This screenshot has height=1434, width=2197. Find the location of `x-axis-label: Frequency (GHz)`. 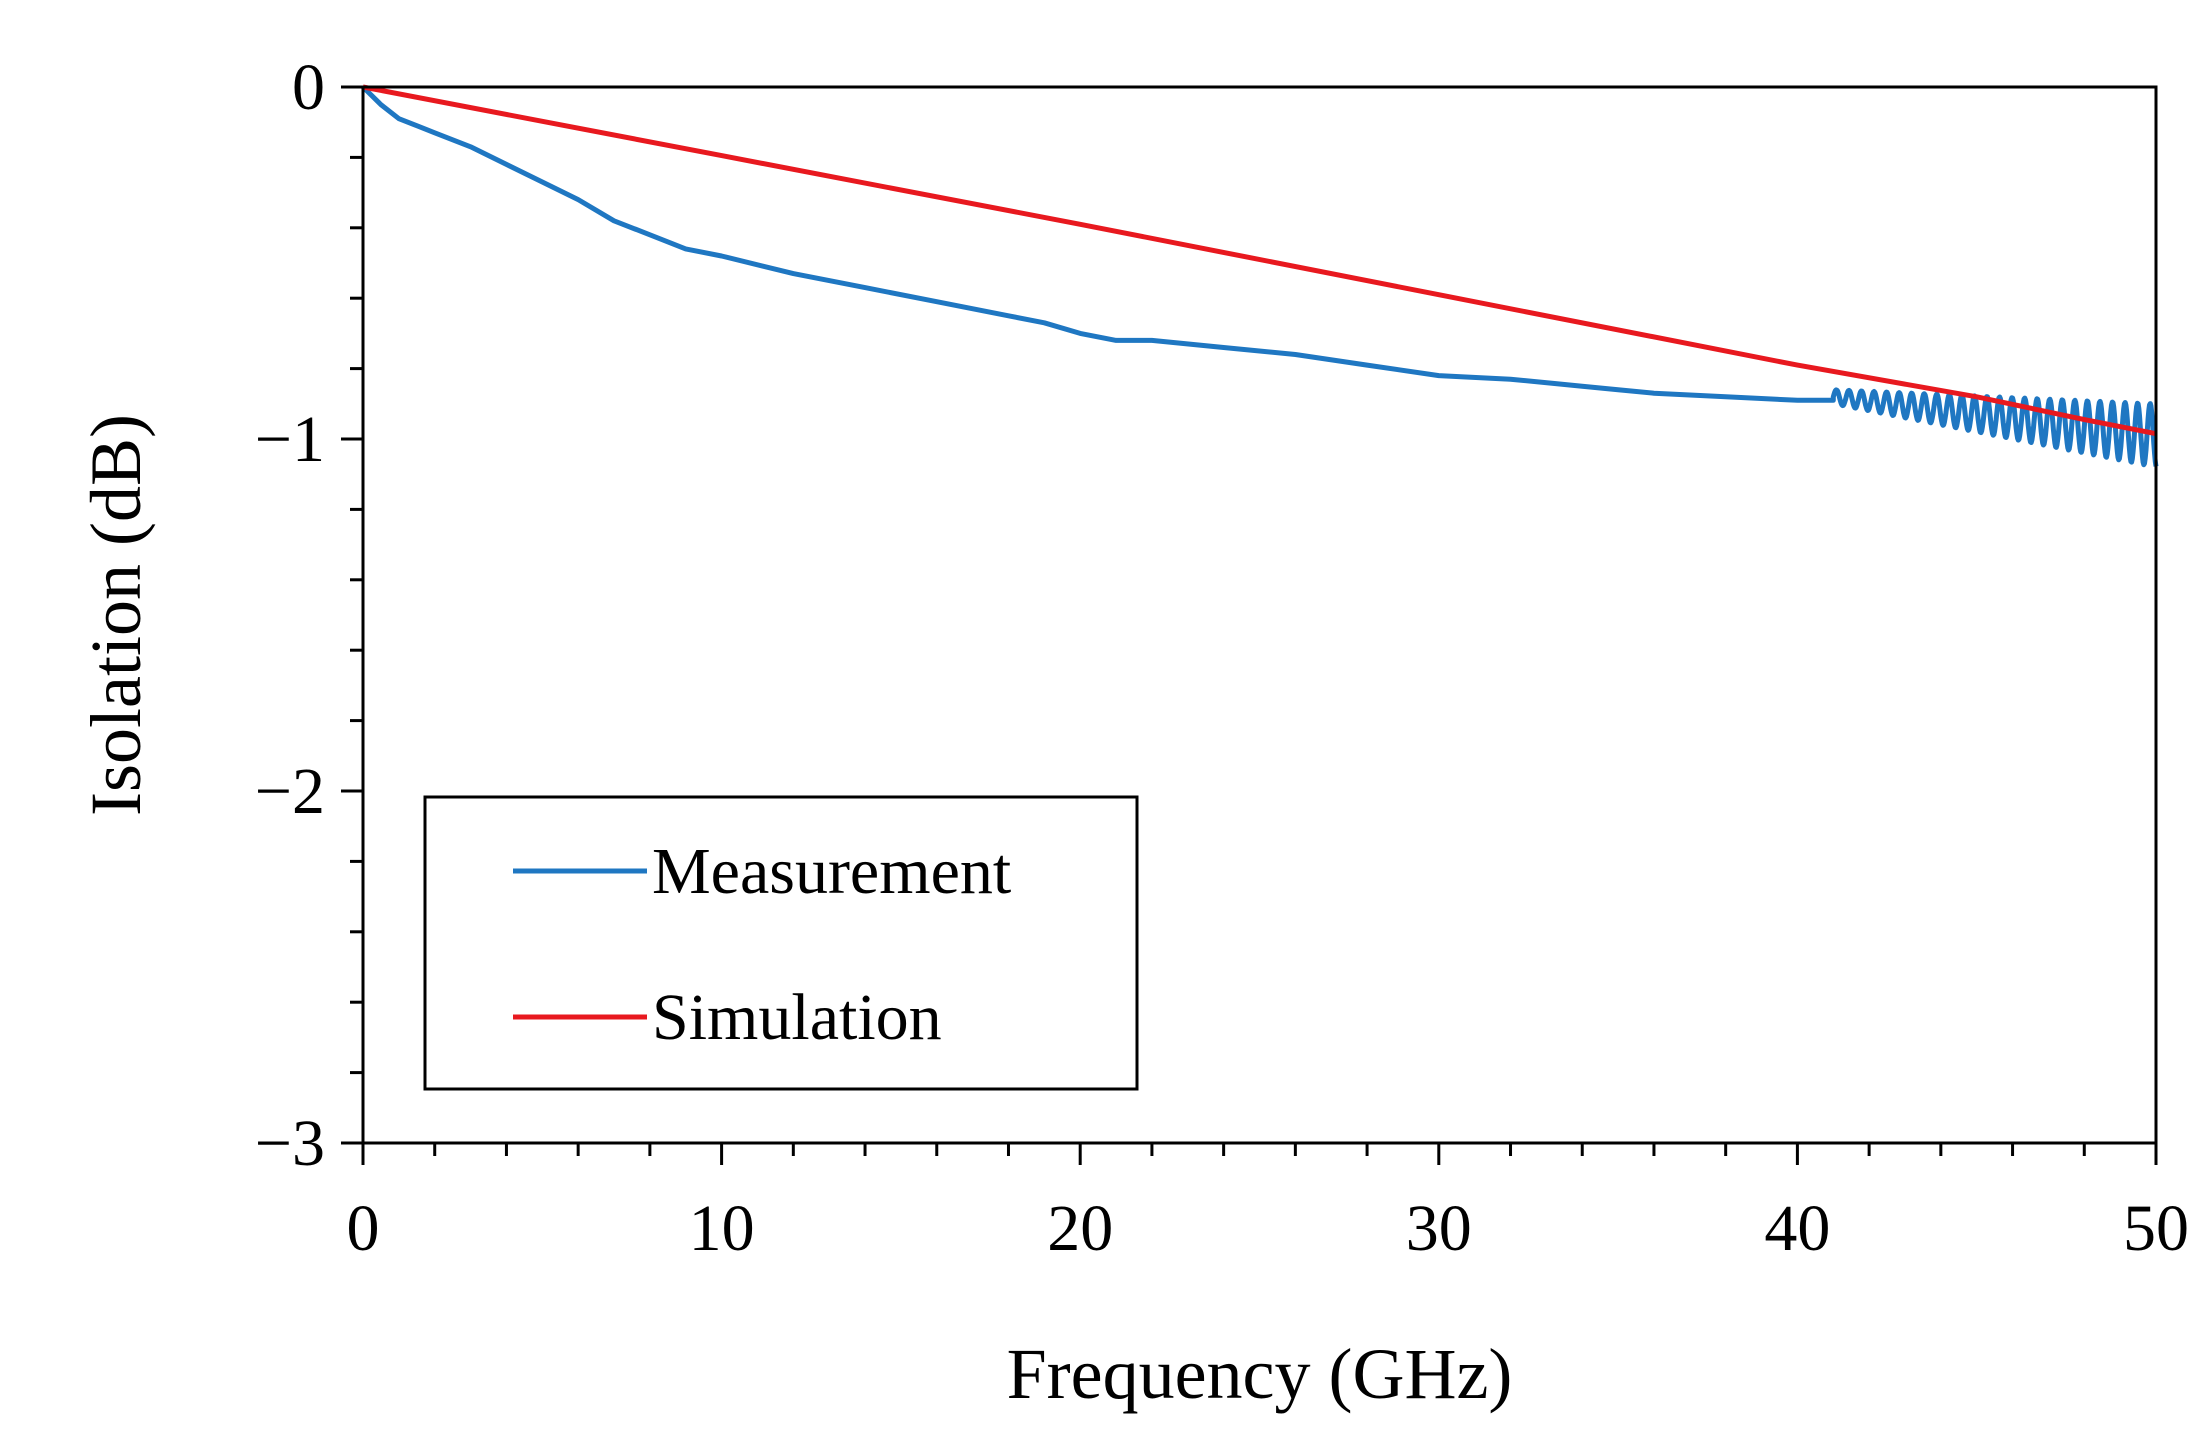

x-axis-label: Frequency (GHz) is located at coordinates (1260, 1374).